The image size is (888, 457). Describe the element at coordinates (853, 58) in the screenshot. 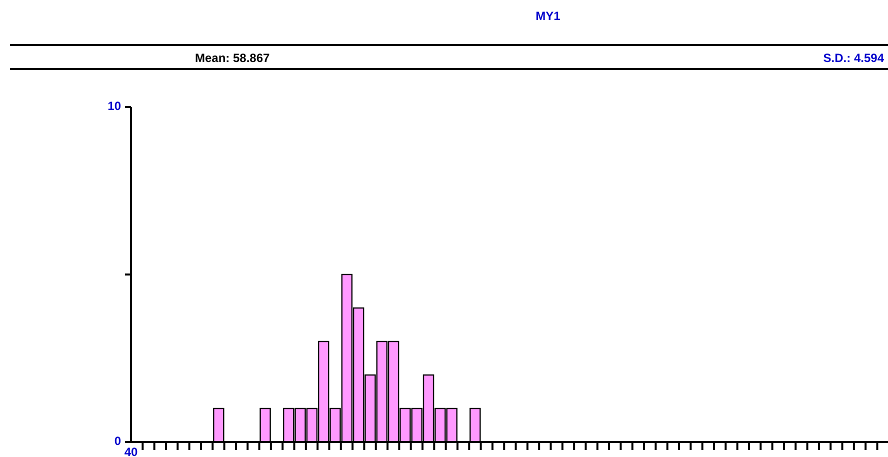

I see `text: S.D.: 4.594` at that location.